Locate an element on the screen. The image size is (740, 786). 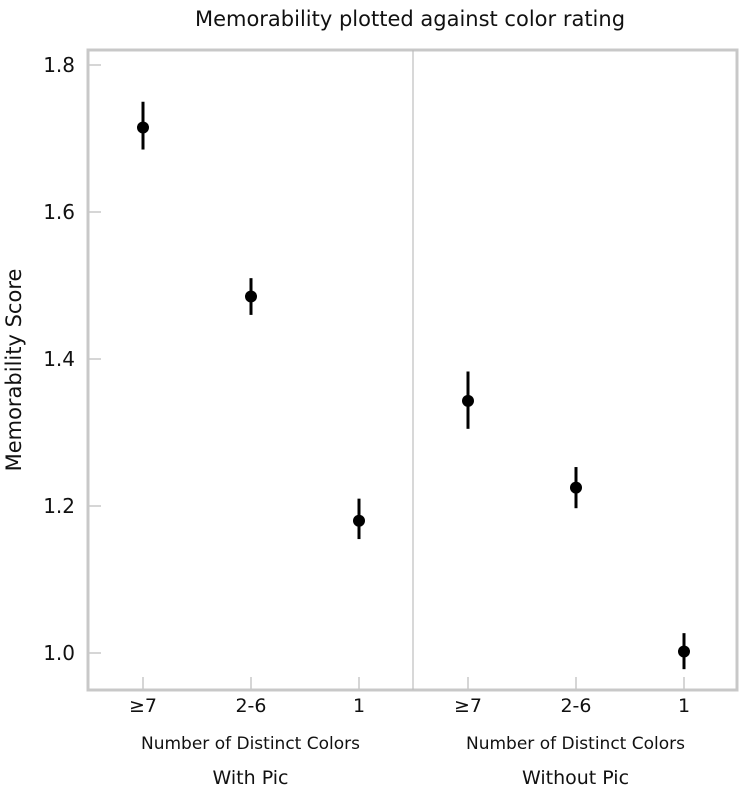
y-tick-label: 1.4 is located at coordinates (59, 359).